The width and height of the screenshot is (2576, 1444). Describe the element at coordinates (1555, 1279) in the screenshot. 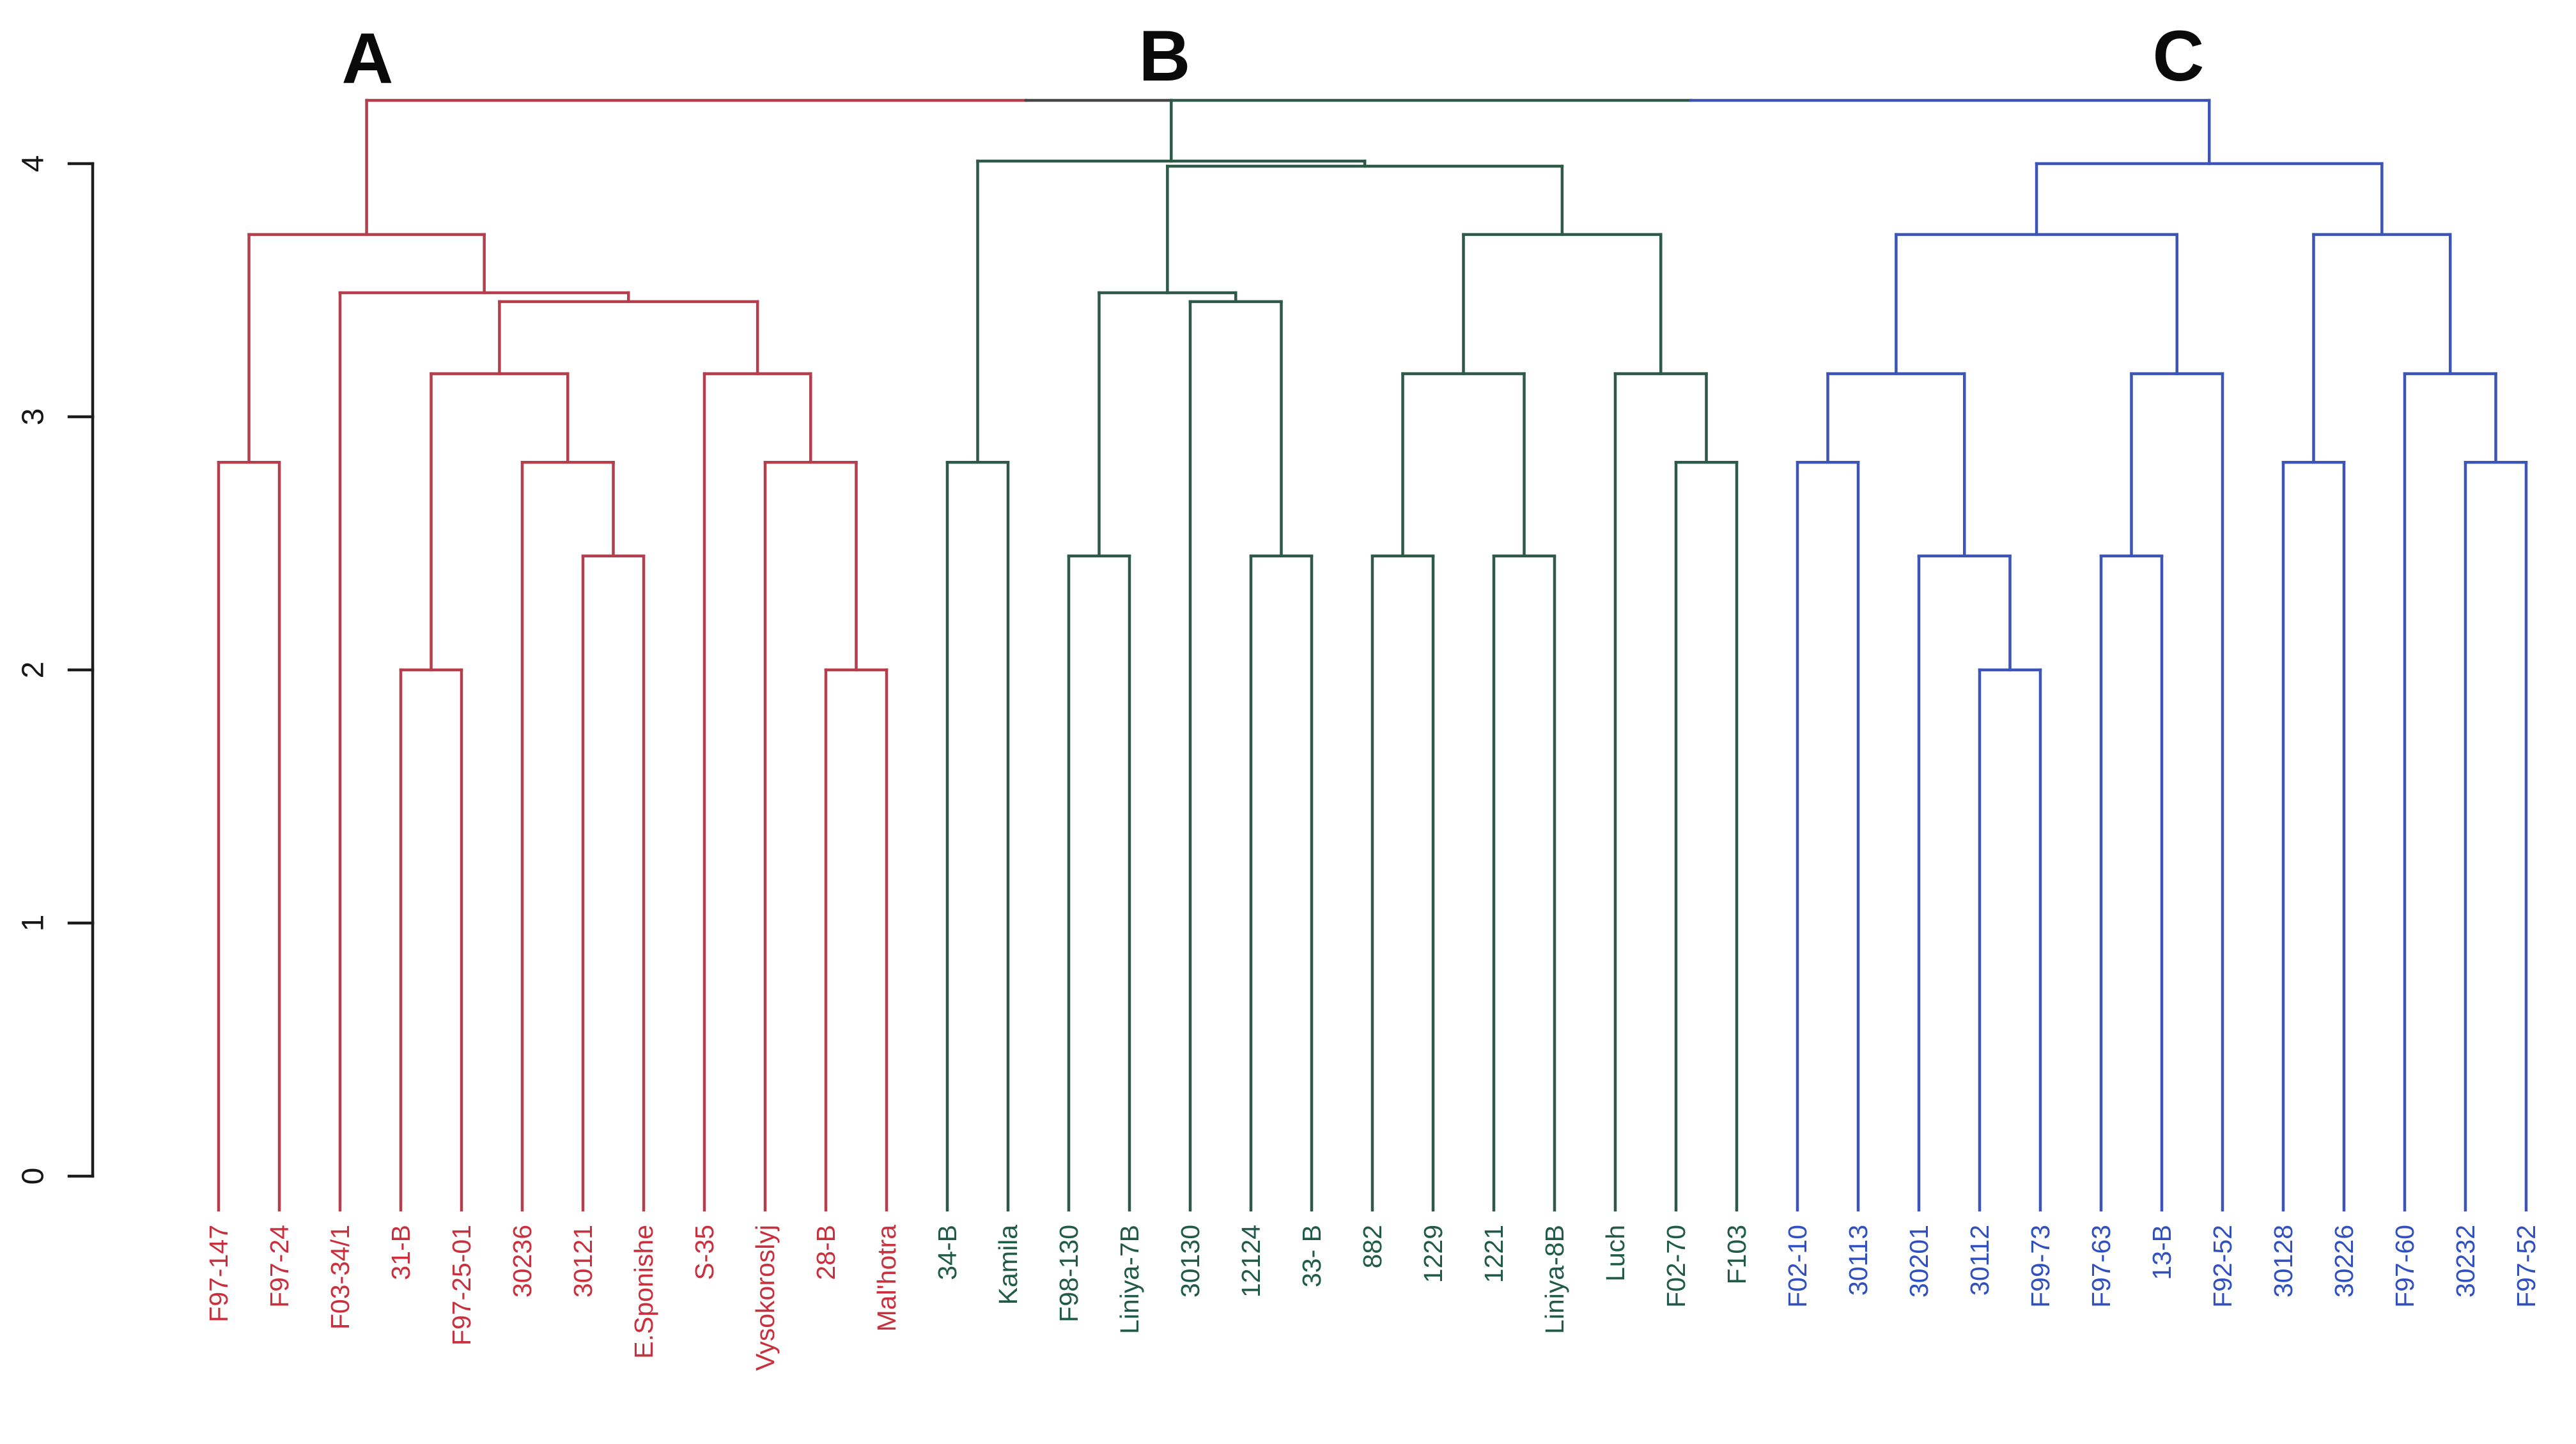

I see `leaf-label: Liniya-8B` at that location.